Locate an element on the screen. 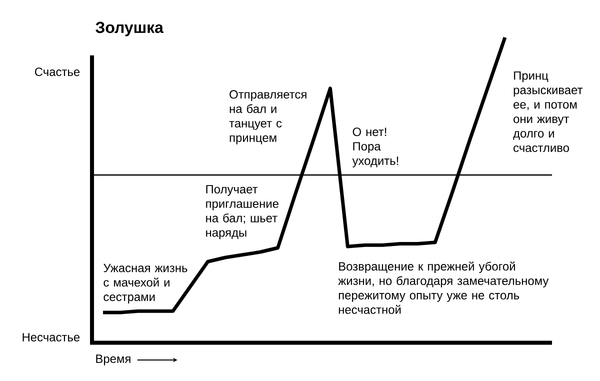  text: Несчастье is located at coordinates (51, 337).